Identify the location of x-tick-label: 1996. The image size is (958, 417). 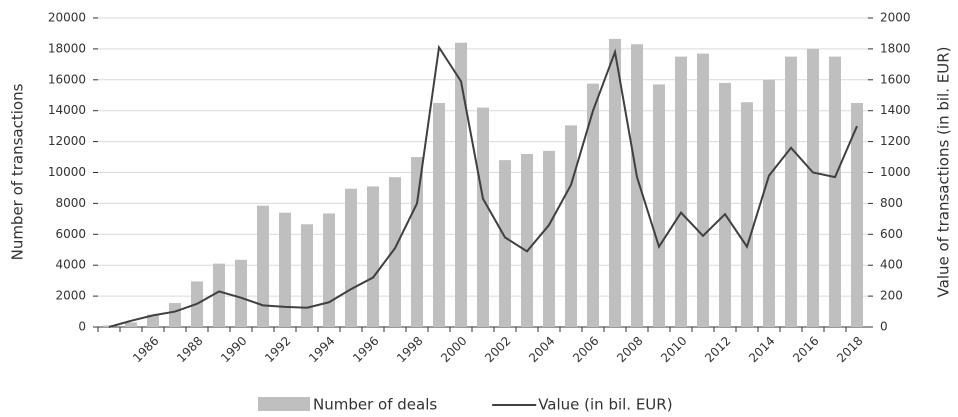
(365, 349).